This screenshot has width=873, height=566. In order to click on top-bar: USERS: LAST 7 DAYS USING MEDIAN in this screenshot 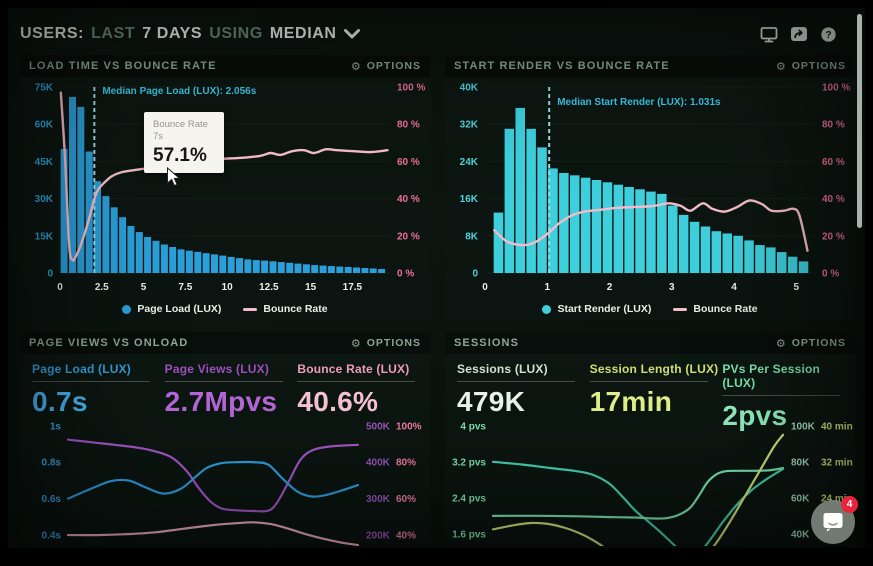, I will do `click(437, 34)`.